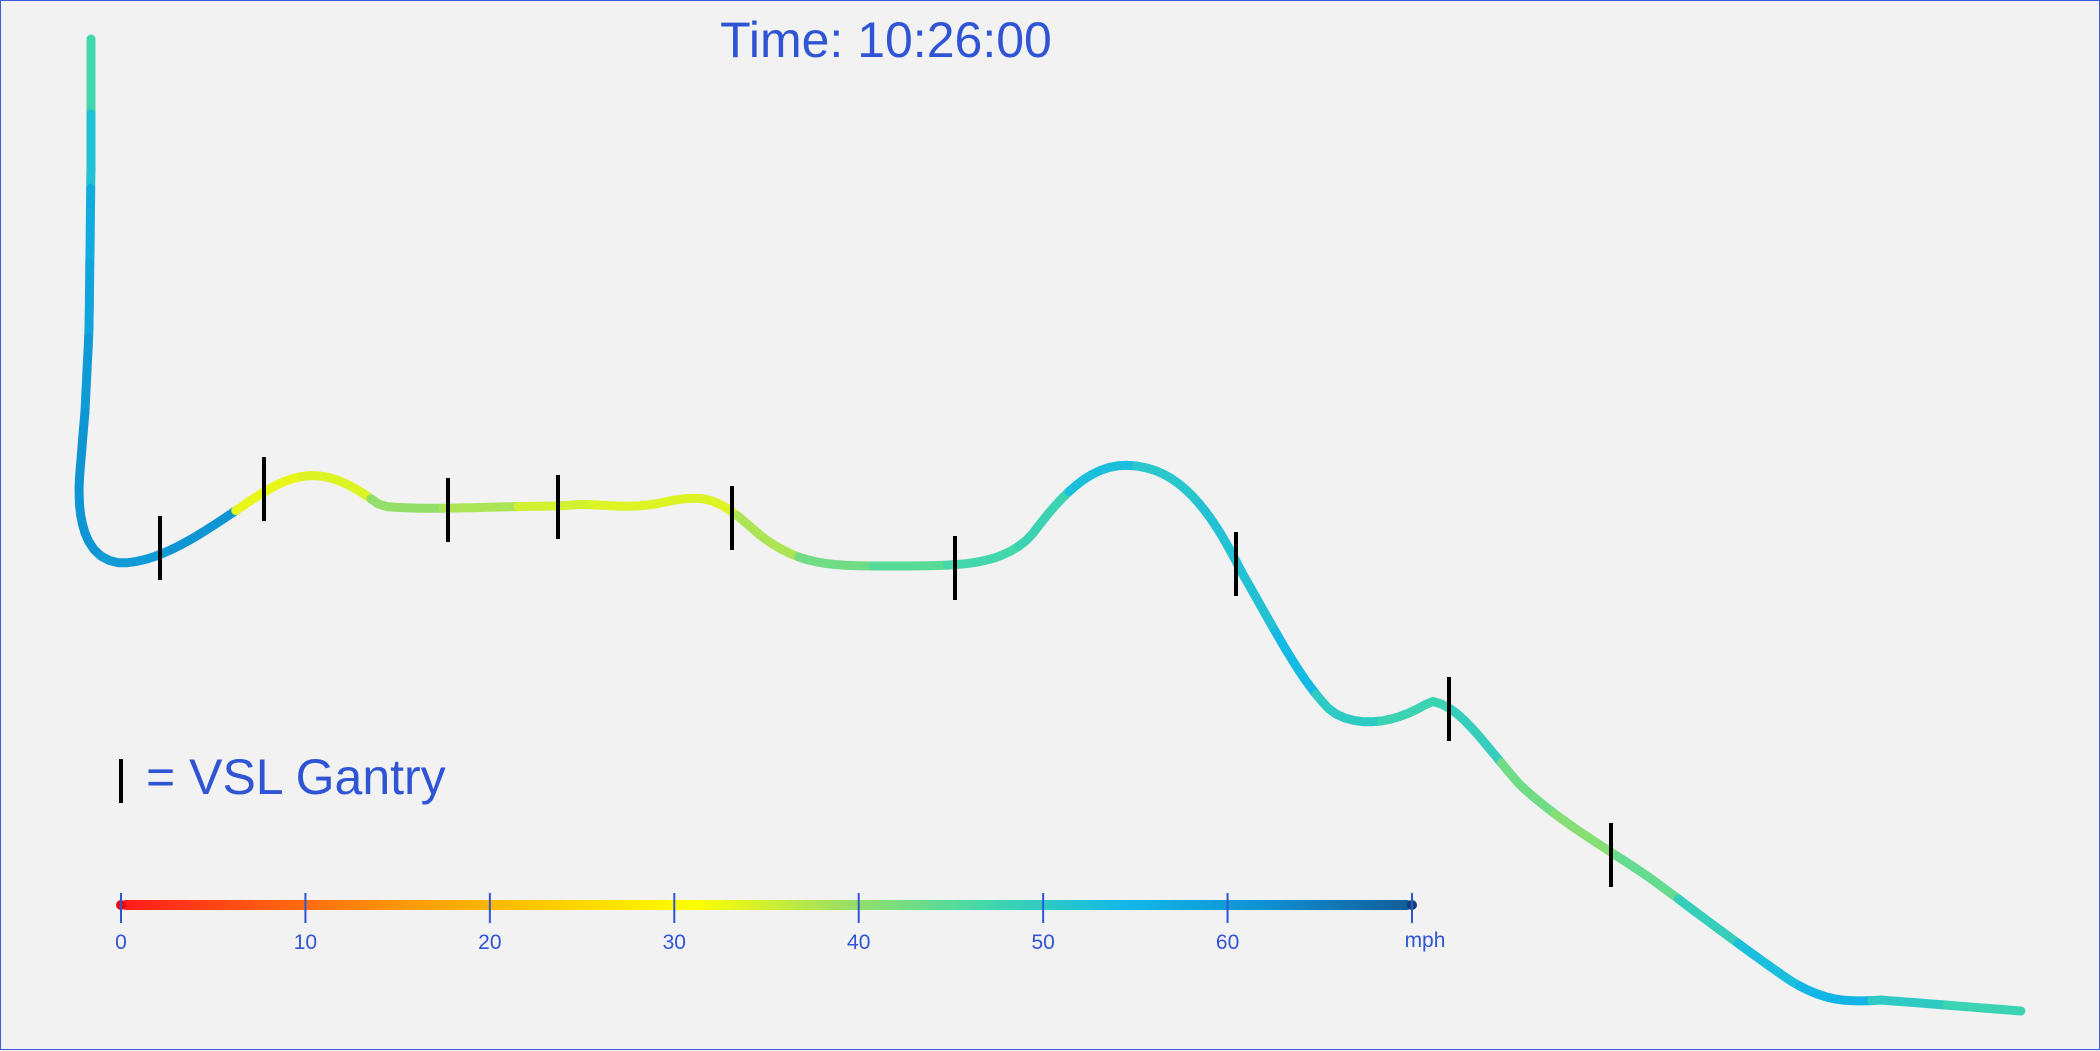  Describe the element at coordinates (886, 40) in the screenshot. I see `time-label: Time: 10:26:00` at that location.